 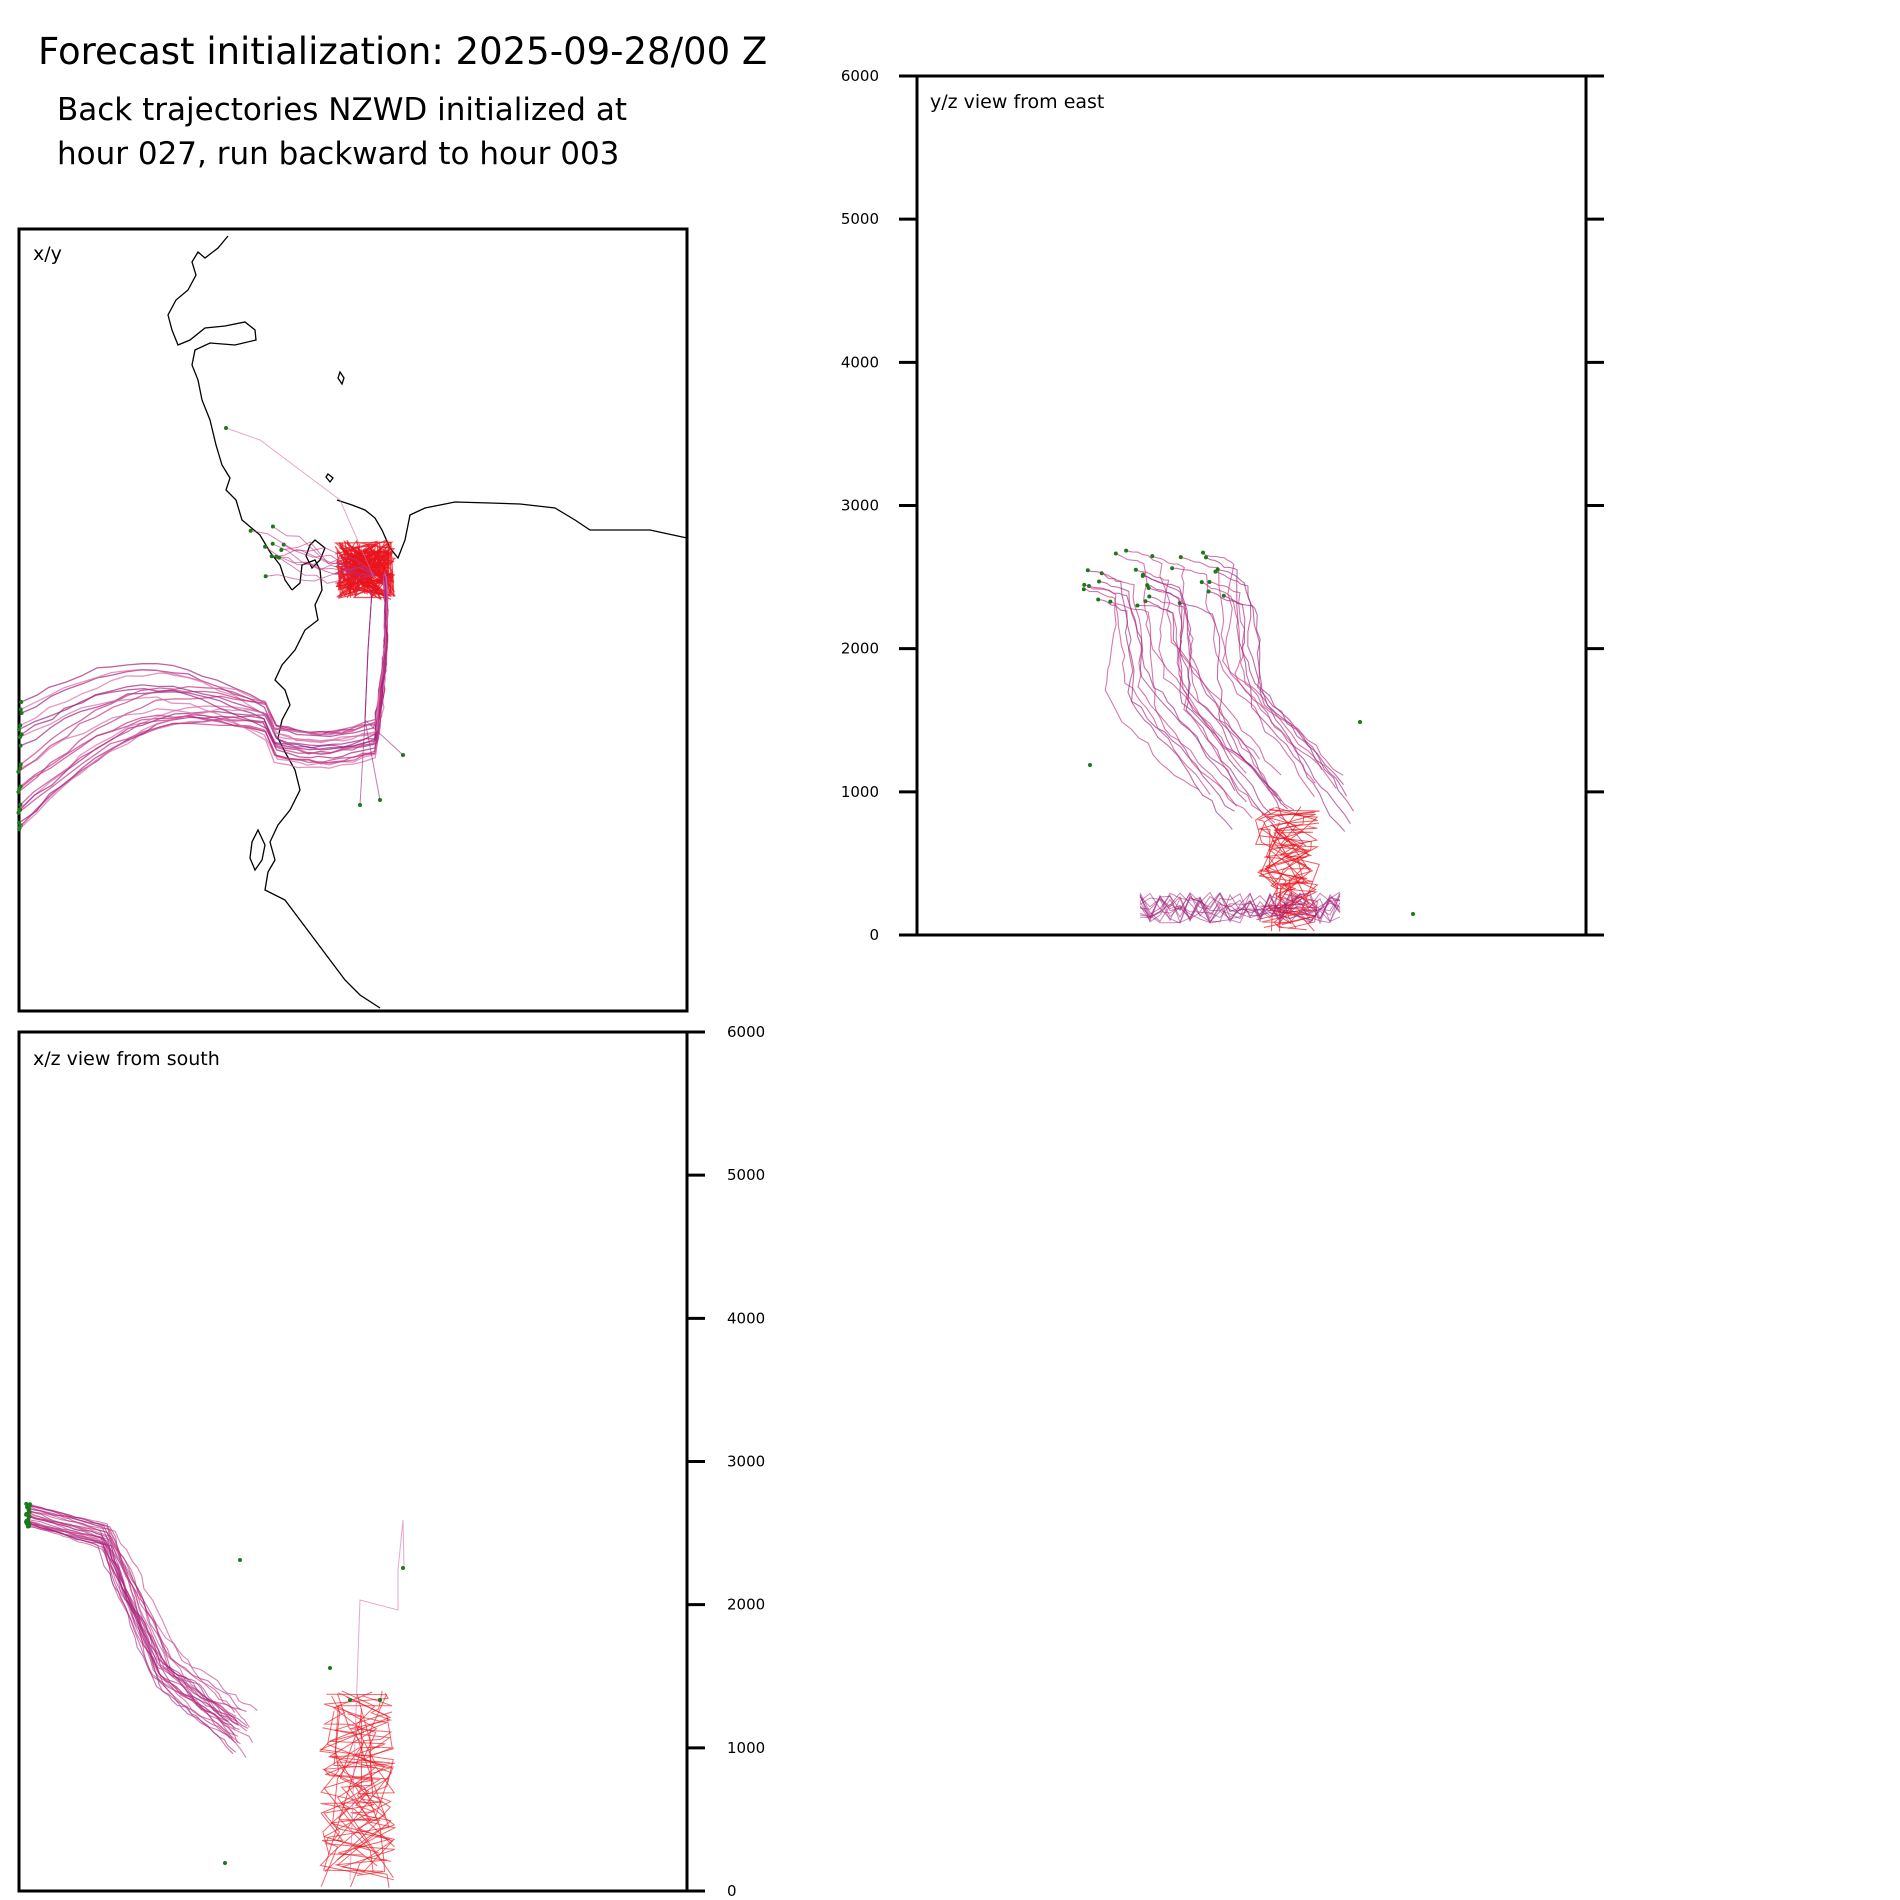 I want to click on z-tick-label: 2000, so click(x=746, y=1605).